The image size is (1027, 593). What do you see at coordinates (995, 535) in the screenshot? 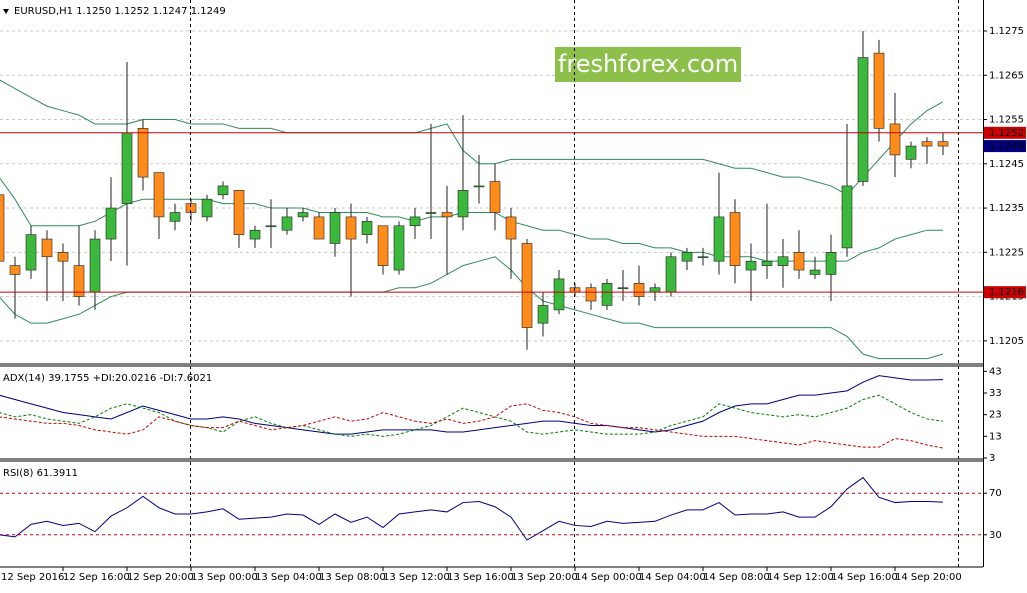
I see `y-tick-label: 30` at bounding box center [995, 535].